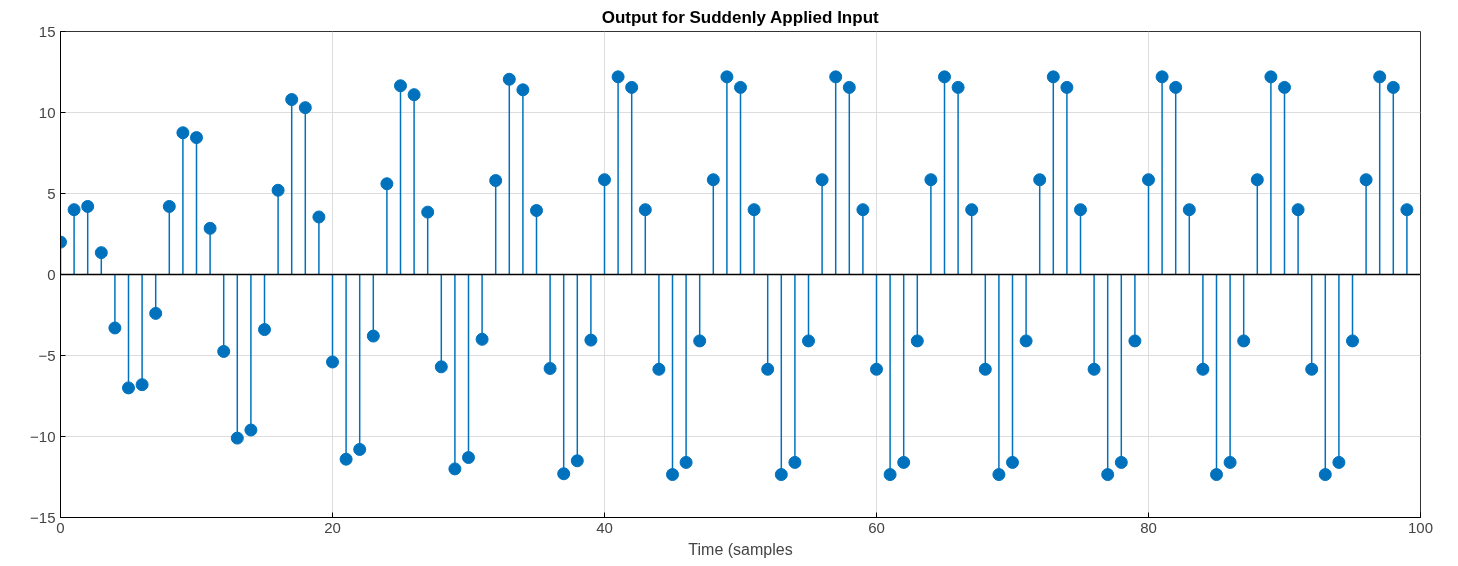  What do you see at coordinates (51, 193) in the screenshot?
I see `y-tick-label: 5` at bounding box center [51, 193].